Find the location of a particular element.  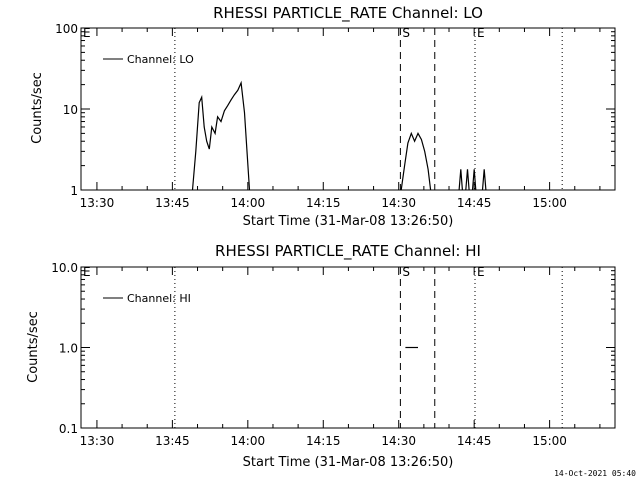

y-tick-label: 100 is located at coordinates (66, 29).